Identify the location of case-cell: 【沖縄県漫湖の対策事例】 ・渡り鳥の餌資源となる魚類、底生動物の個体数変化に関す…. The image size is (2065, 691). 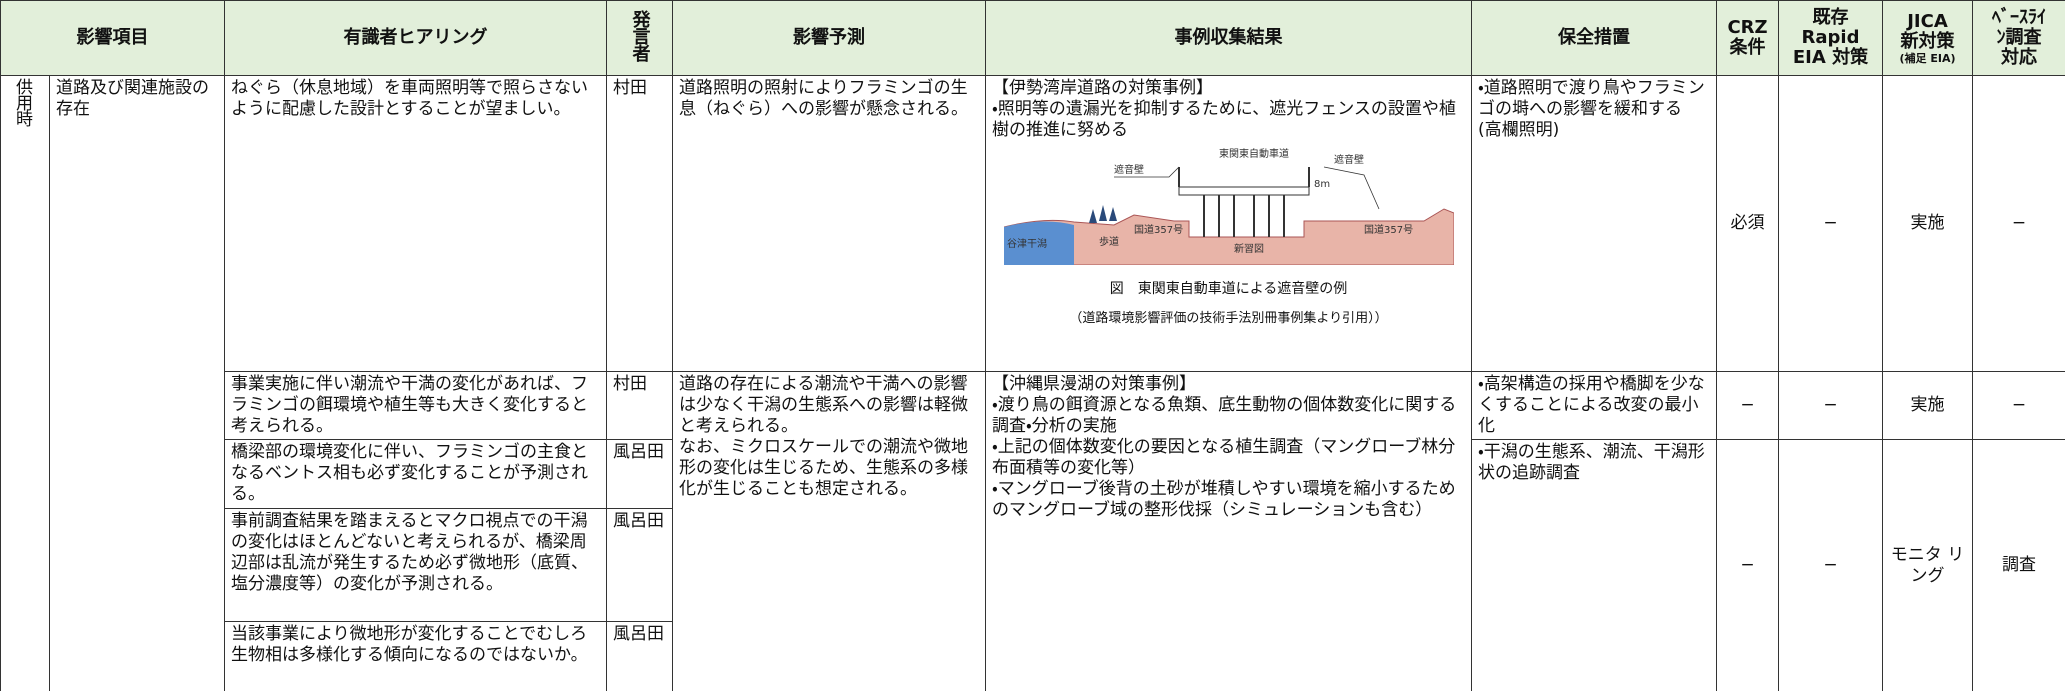
(1228, 531).